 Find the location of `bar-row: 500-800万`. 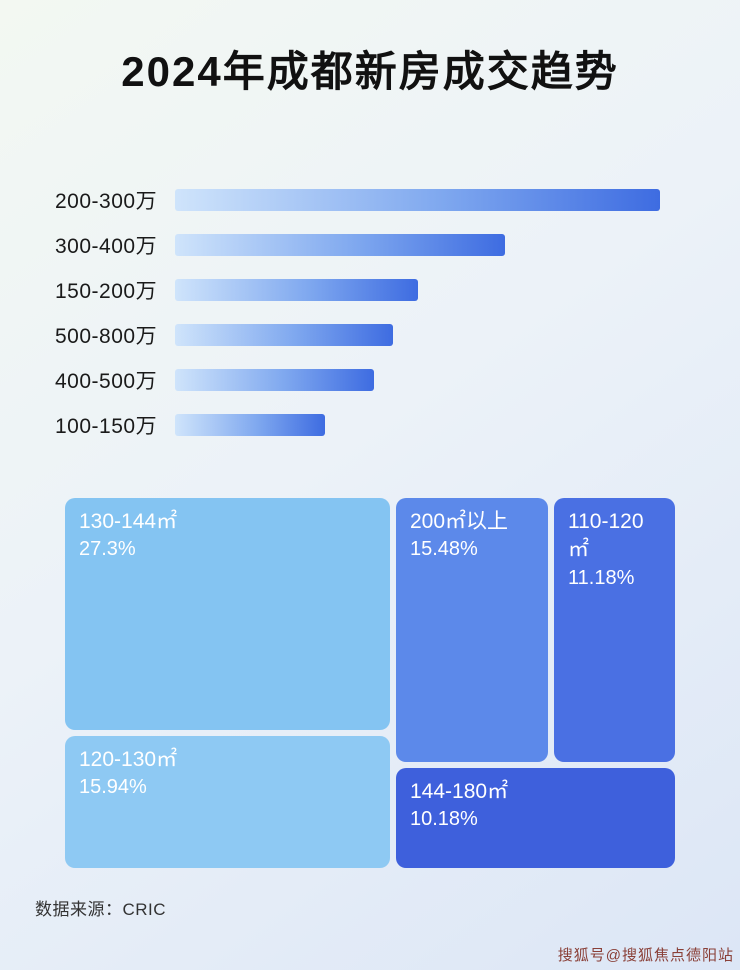

bar-row: 500-800万 is located at coordinates (370, 335).